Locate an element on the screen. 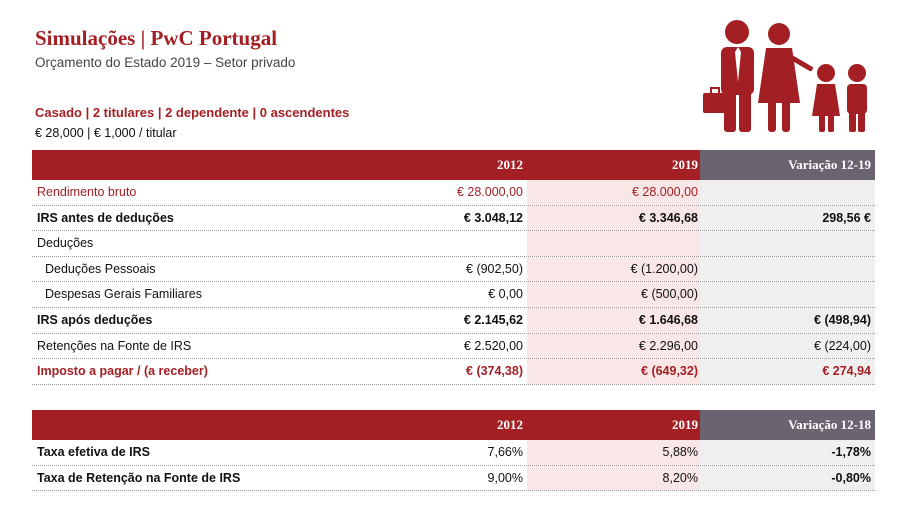  cell-value: 8,20% is located at coordinates (613, 478).